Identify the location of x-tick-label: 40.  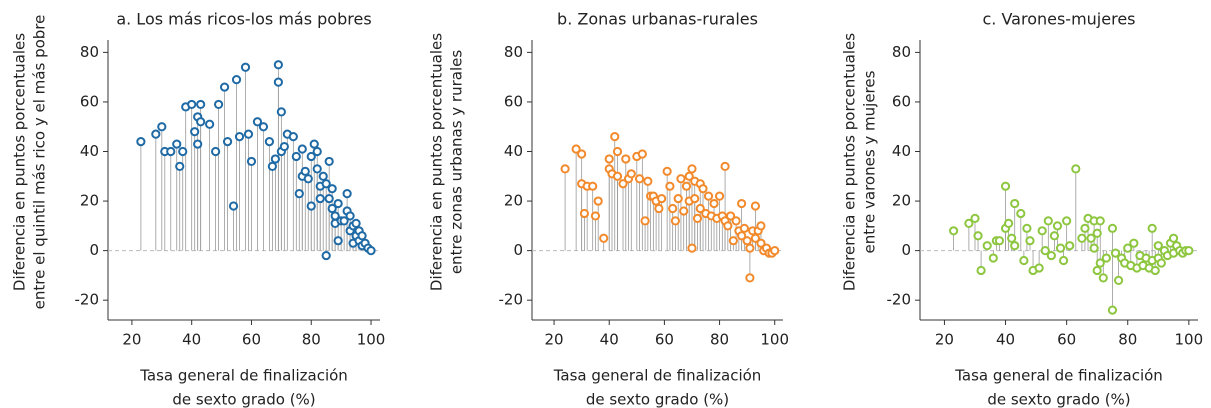
(191, 340).